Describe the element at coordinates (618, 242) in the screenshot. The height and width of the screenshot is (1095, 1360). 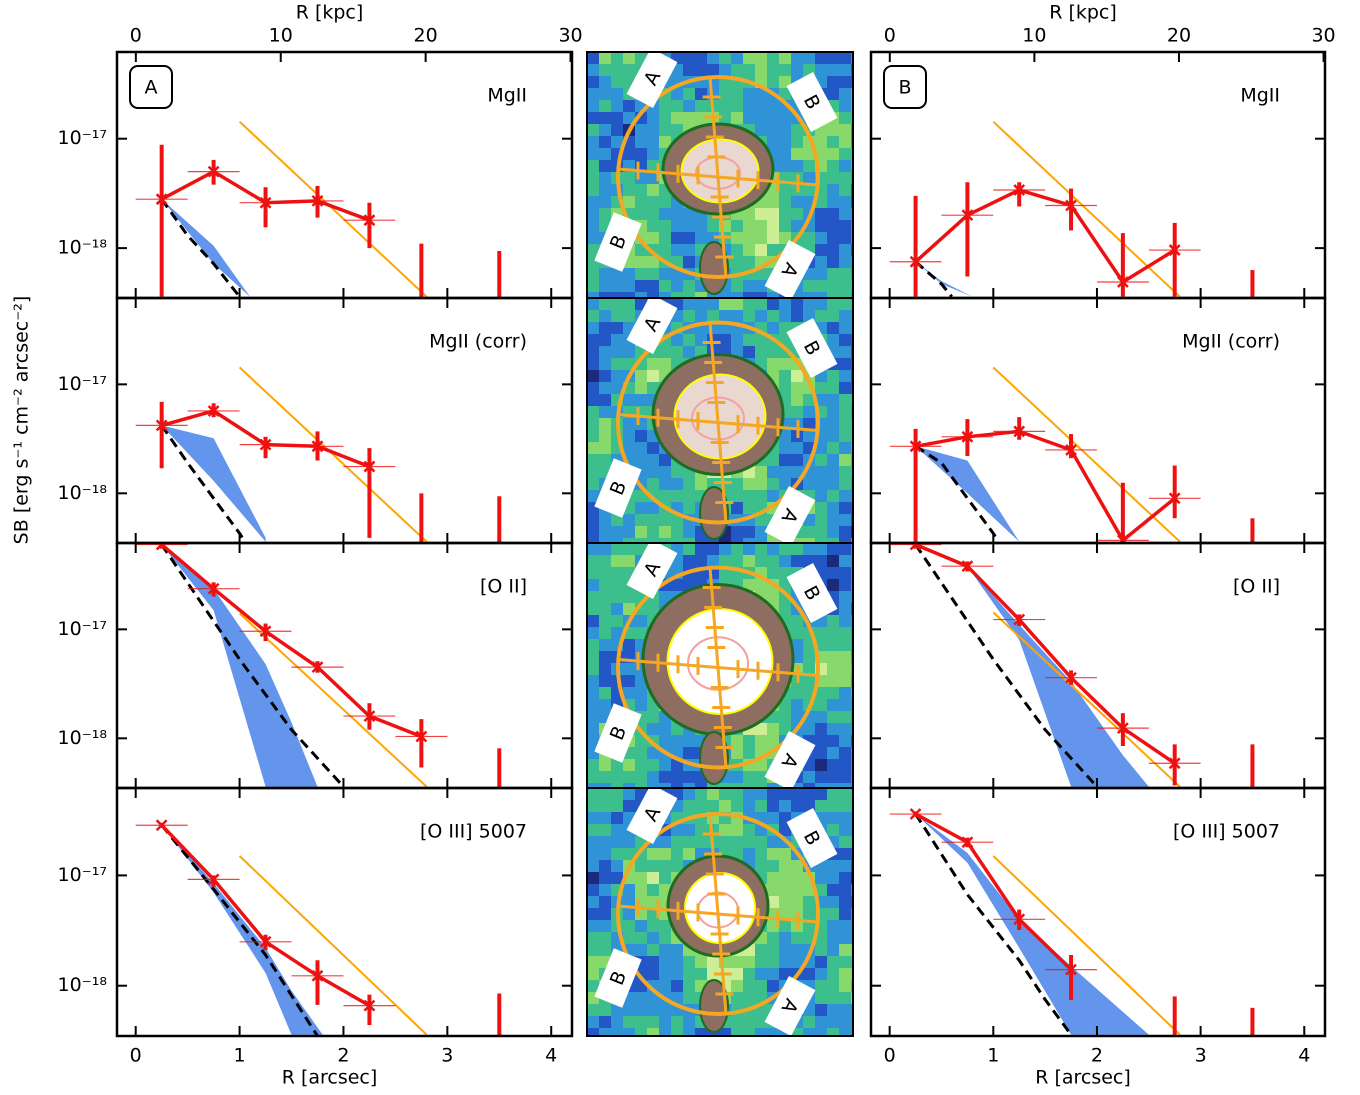
I see `marker-box` at that location.